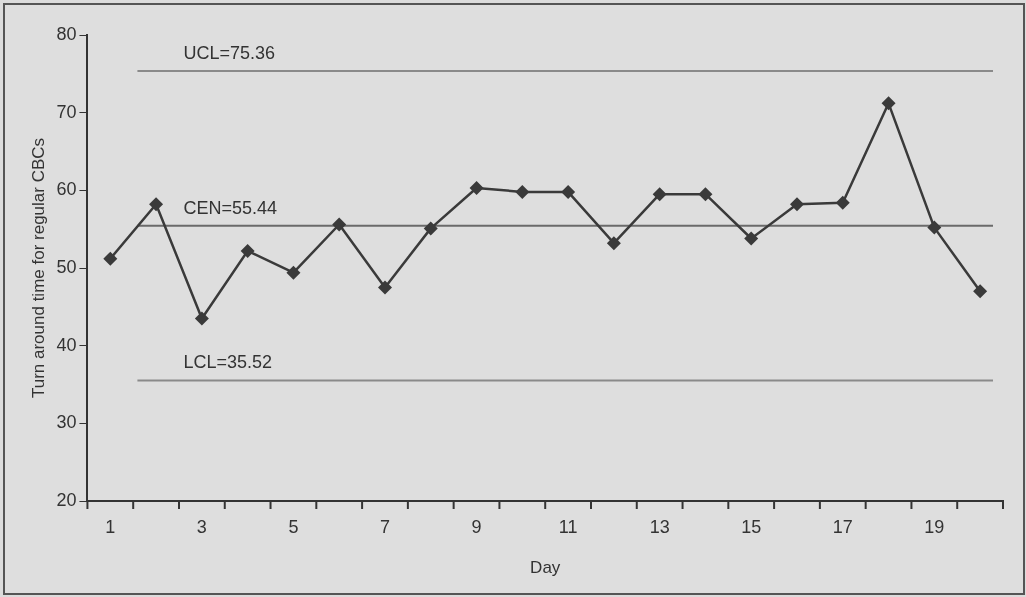  What do you see at coordinates (66, 344) in the screenshot?
I see `y-tick-label: 40` at bounding box center [66, 344].